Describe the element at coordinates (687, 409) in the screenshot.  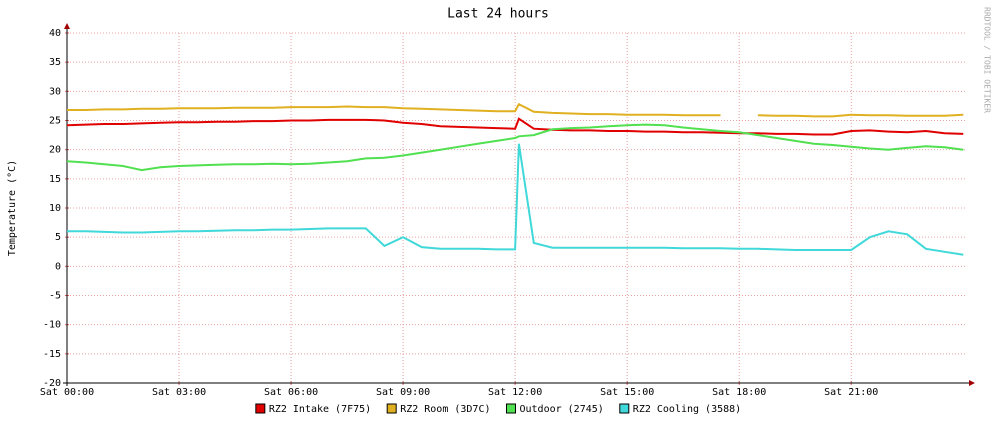
I see `legend-label: RZ2 Cooling (3588)` at that location.